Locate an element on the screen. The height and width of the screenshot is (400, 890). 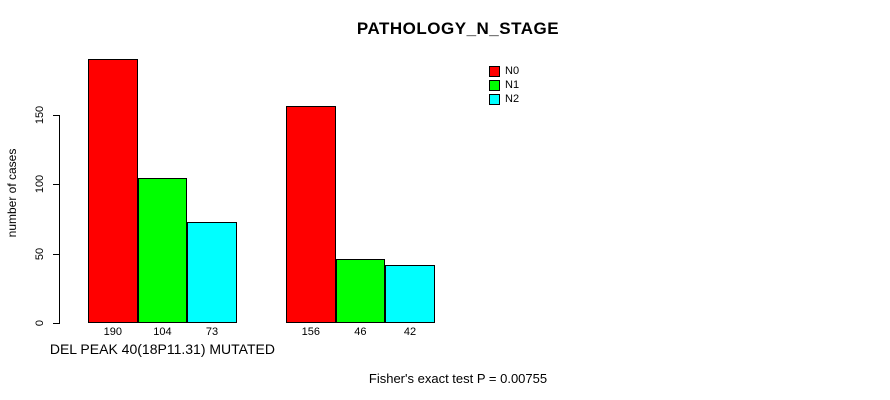
bar-n2-group2 is located at coordinates (410, 293).